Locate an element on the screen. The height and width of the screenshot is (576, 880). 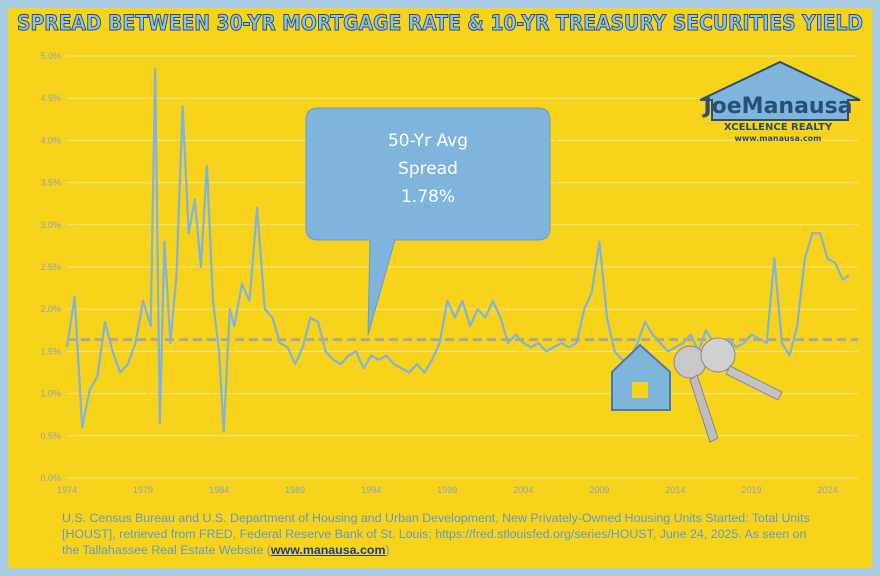
x-tick-label: 1989 is located at coordinates (295, 490).